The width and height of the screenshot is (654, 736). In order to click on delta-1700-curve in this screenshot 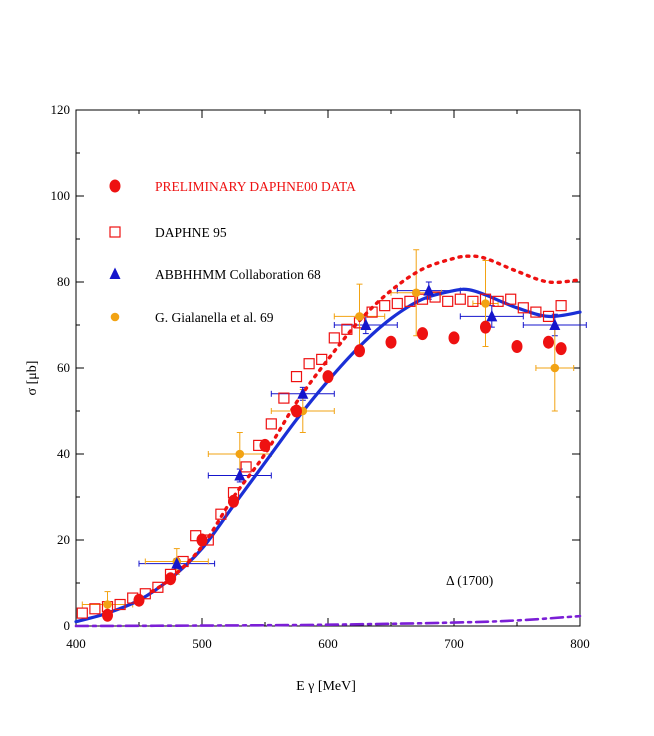, I will do `click(328, 621)`.